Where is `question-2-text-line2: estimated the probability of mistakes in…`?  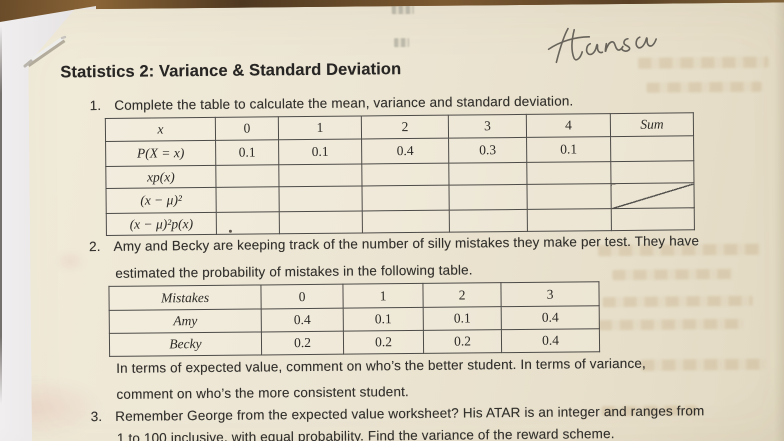 question-2-text-line2: estimated the probability of mistakes in… is located at coordinates (294, 271).